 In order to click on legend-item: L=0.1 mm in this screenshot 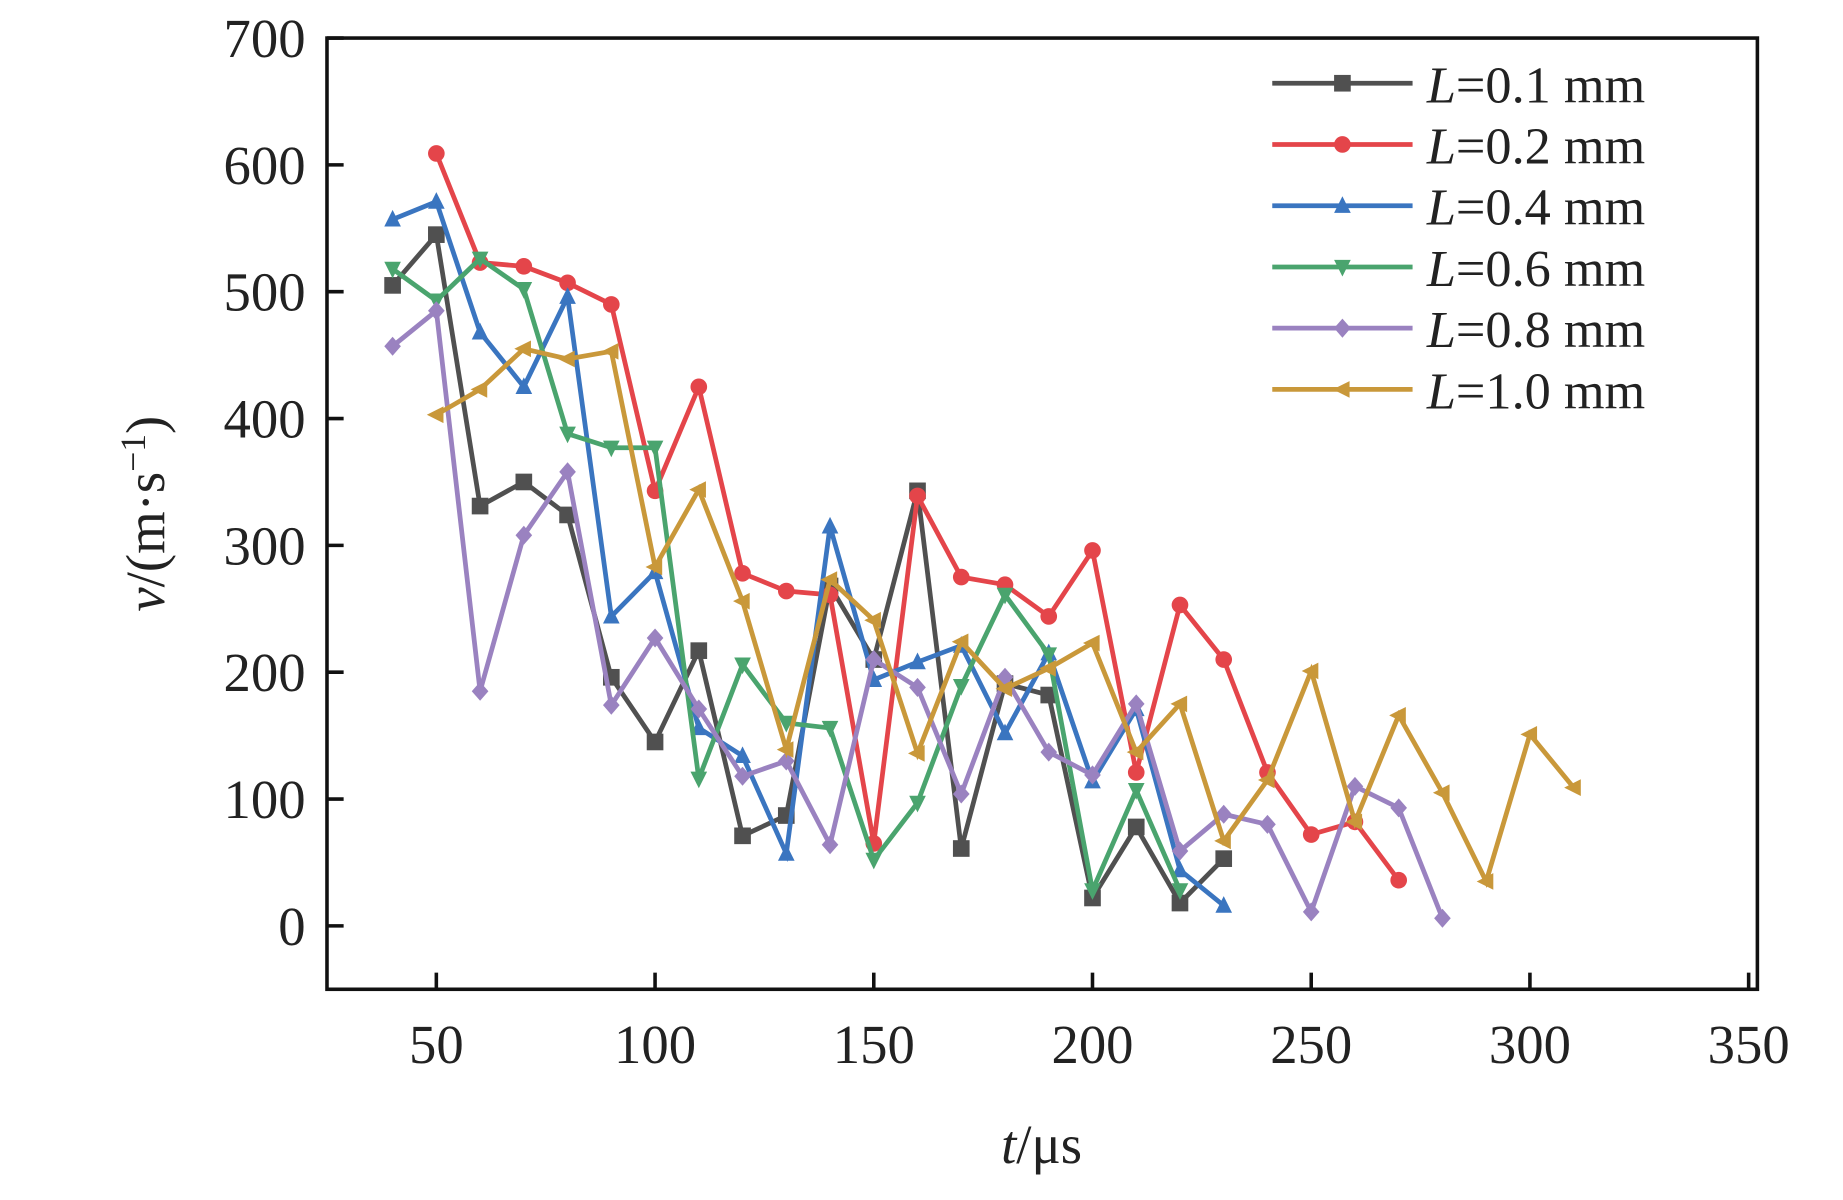, I will do `click(1458, 85)`.